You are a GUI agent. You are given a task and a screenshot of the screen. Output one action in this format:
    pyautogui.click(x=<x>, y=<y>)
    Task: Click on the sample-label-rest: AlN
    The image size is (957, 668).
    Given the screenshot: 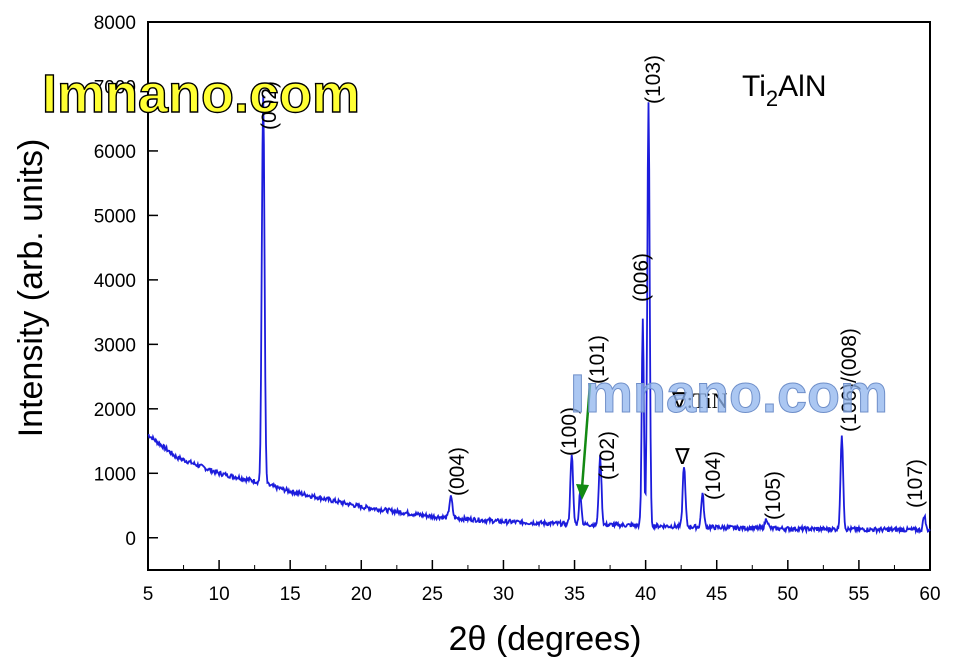 What is the action you would take?
    pyautogui.click(x=802, y=86)
    